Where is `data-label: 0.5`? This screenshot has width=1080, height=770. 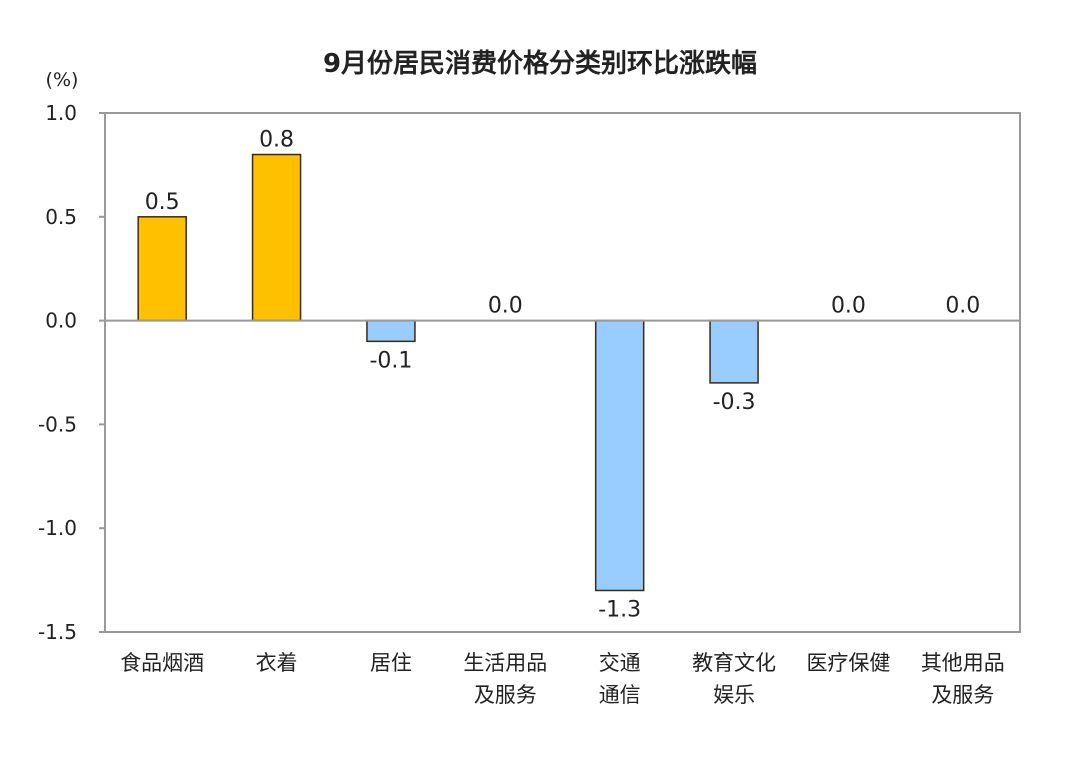
data-label: 0.5 is located at coordinates (162, 202).